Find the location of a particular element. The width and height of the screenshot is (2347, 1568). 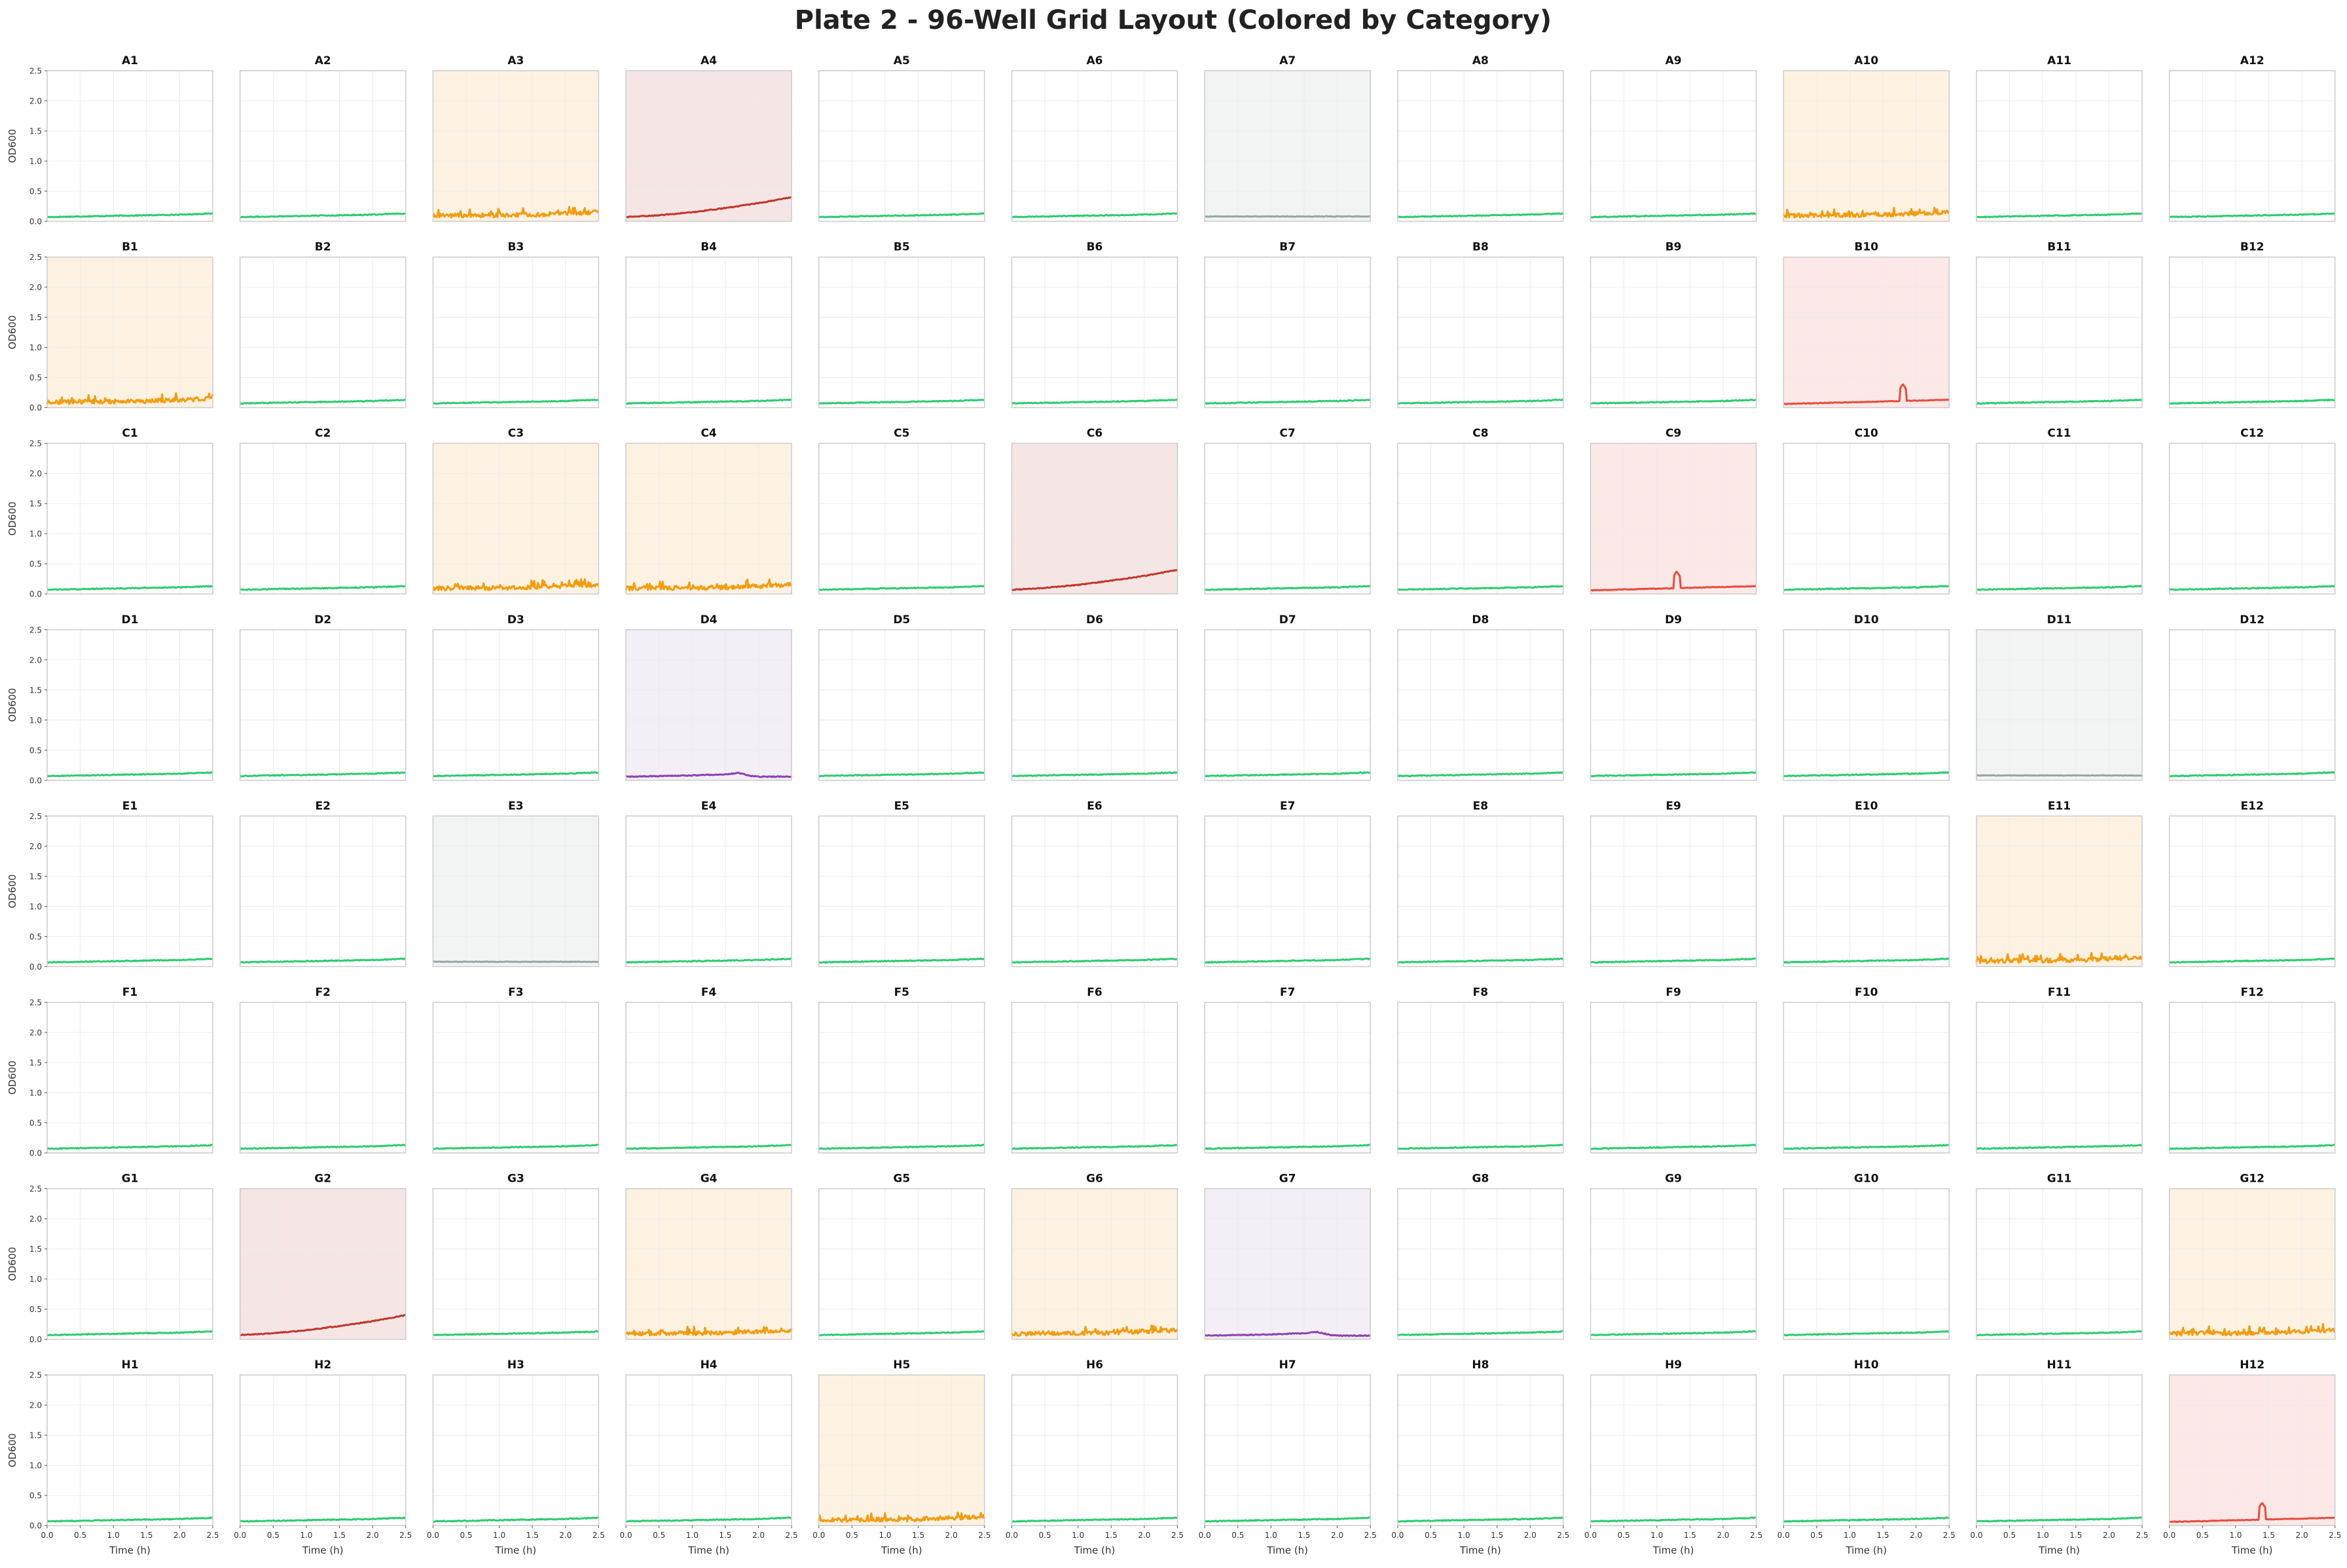

well-D12: D12 is located at coordinates (2252, 697).